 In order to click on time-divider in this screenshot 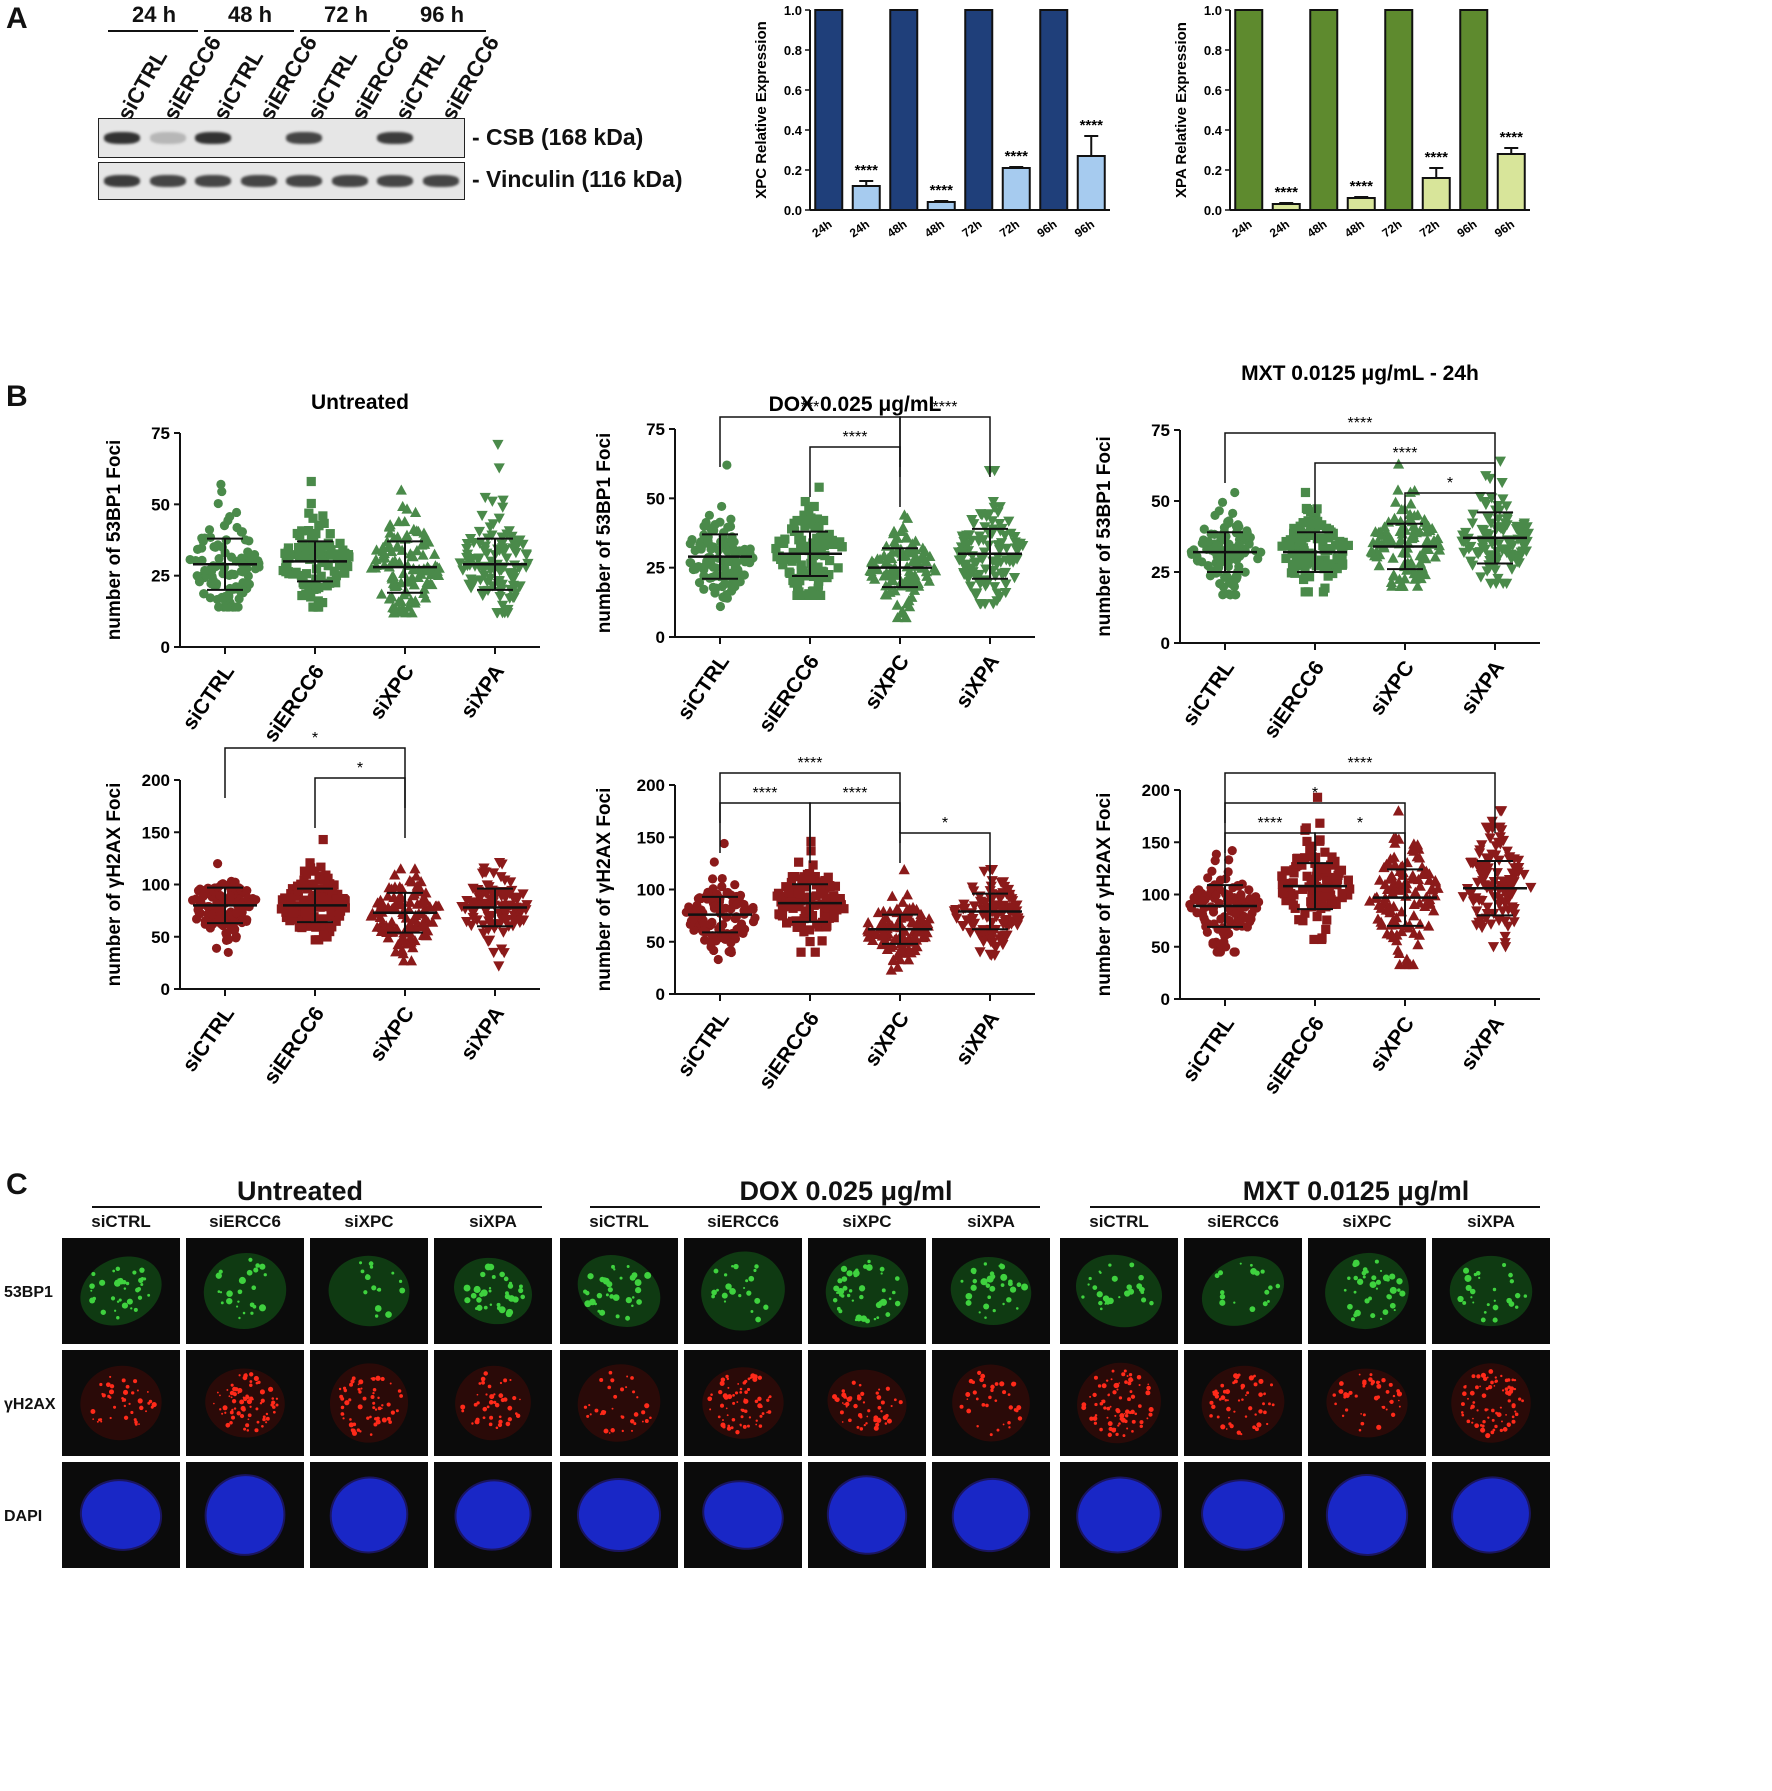, I will do `click(249, 31)`.